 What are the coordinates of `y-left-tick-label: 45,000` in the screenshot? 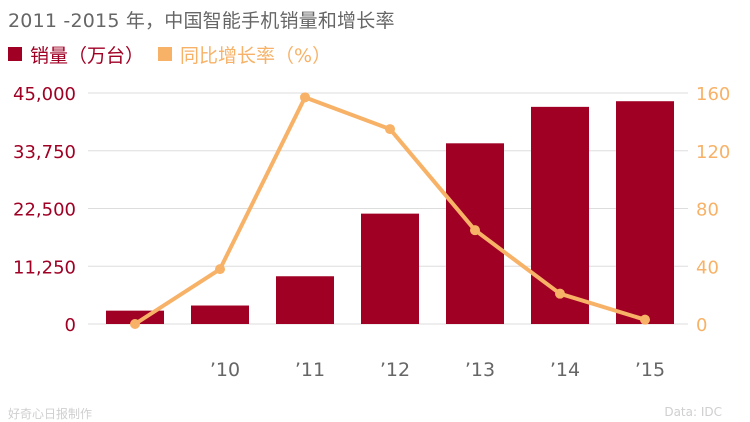 It's located at (44, 94).